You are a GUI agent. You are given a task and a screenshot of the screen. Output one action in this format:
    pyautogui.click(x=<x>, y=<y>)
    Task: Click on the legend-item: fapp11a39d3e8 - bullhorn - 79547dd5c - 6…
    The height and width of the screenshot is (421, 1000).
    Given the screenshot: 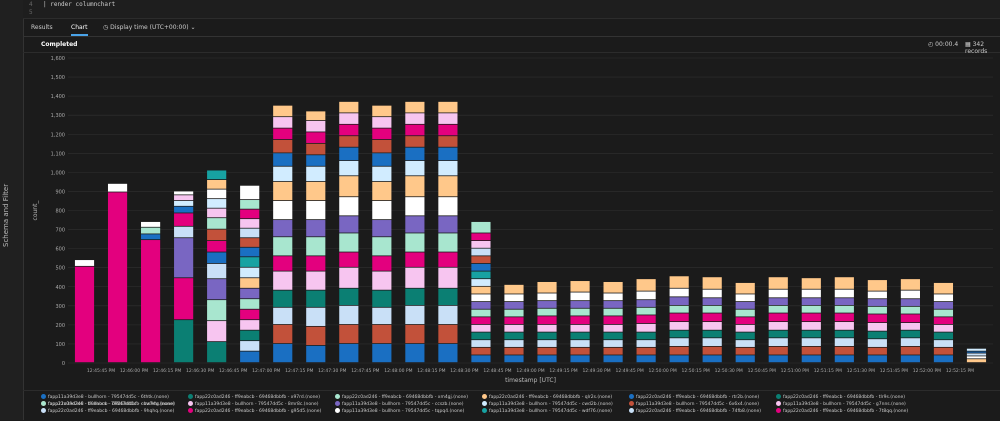 What is the action you would take?
    pyautogui.click(x=105, y=397)
    